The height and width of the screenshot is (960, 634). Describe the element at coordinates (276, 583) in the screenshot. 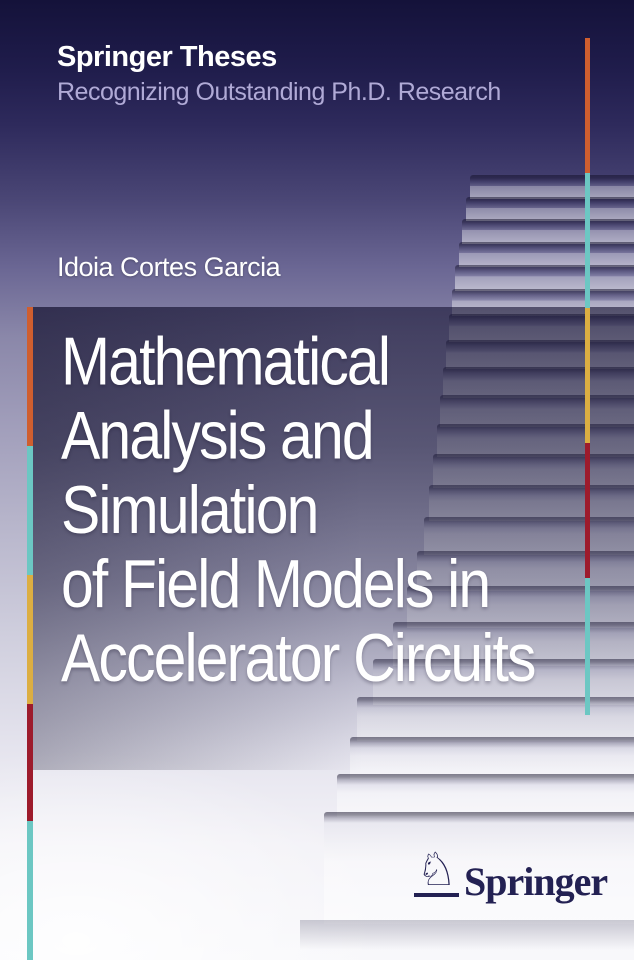

I see `title-line: of Field Models in` at that location.